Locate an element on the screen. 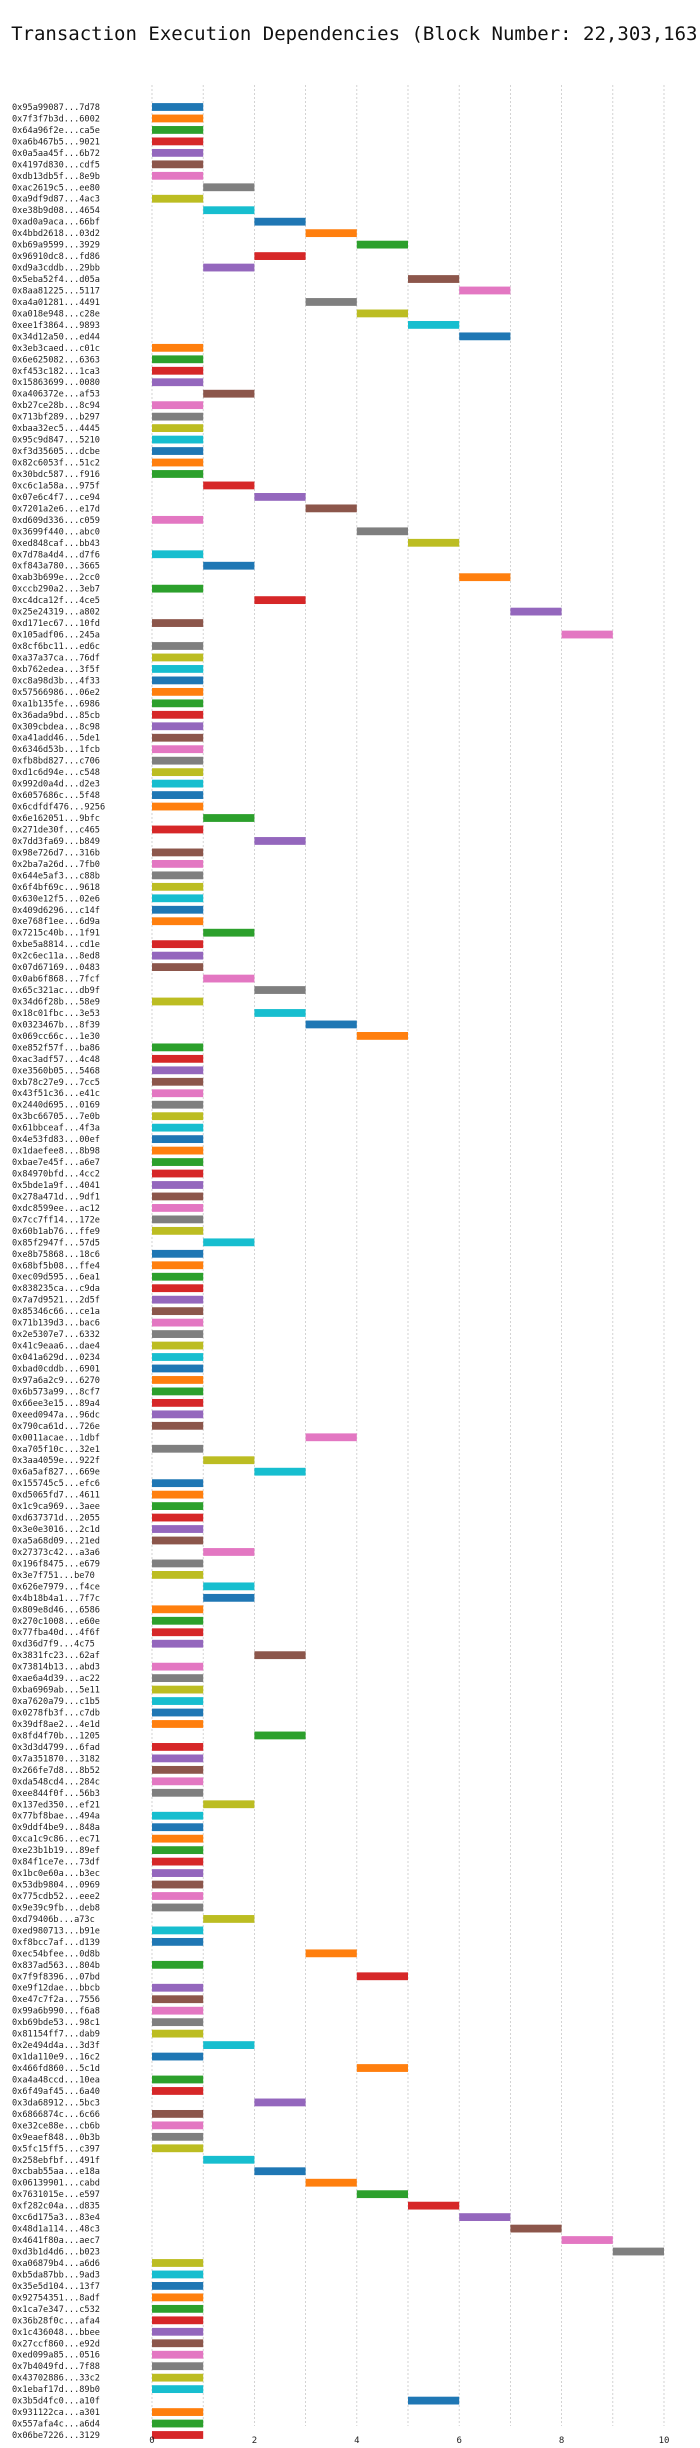 The width and height of the screenshot is (700, 2448). tx-label: 0x48d1a114...48c3 is located at coordinates (56, 2230).